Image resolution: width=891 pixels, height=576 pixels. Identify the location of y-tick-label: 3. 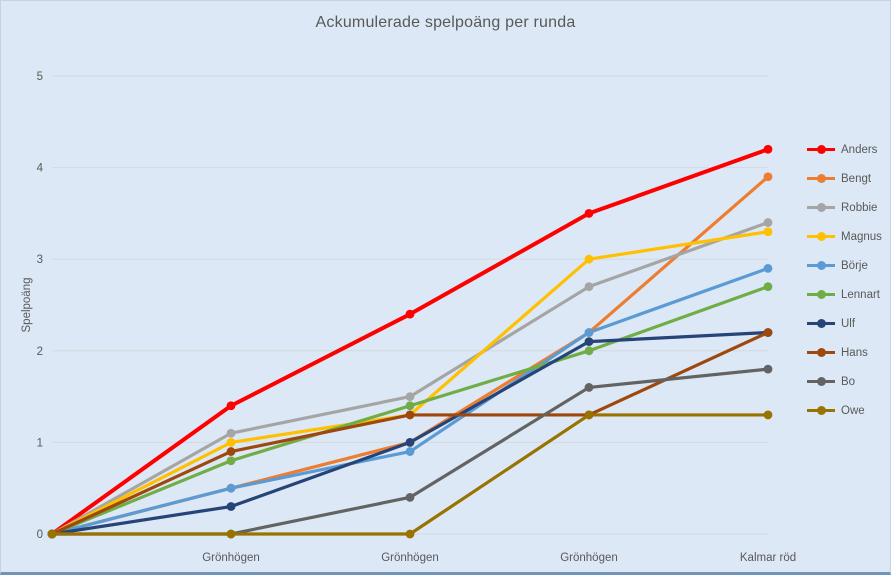
(40, 260).